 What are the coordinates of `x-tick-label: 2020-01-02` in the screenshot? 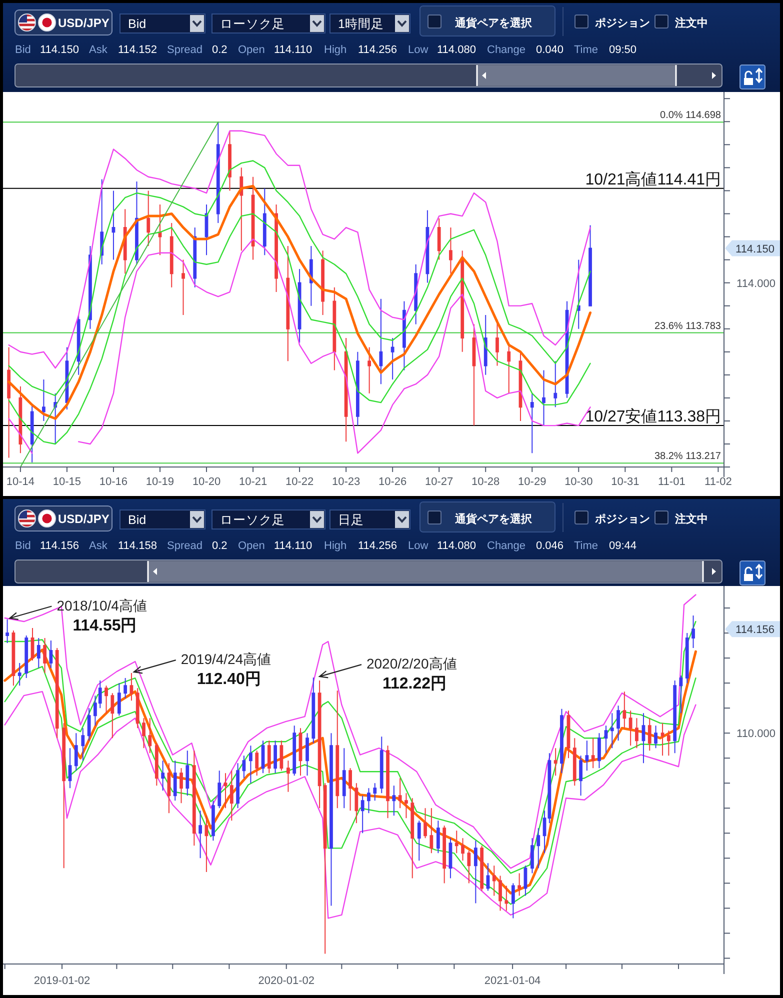 It's located at (286, 981).